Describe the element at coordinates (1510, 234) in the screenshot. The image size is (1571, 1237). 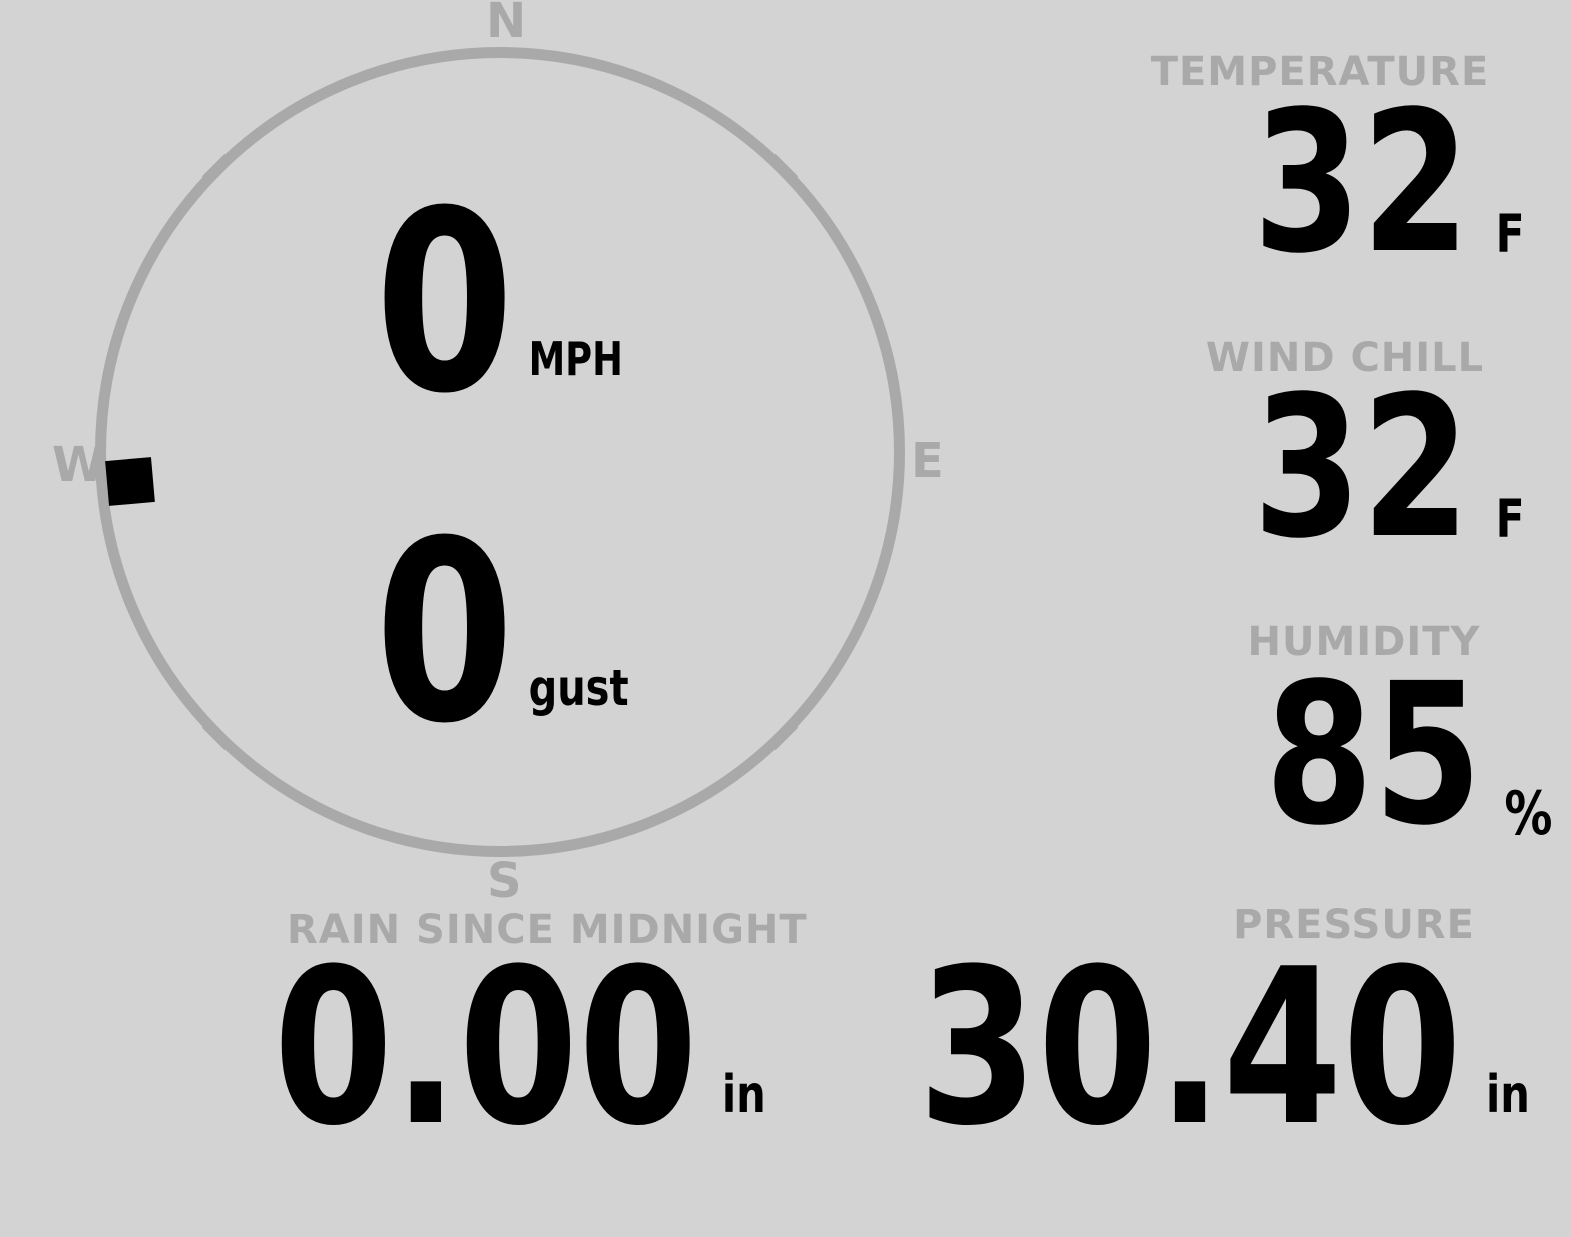
I see `temperature-unit: F` at that location.